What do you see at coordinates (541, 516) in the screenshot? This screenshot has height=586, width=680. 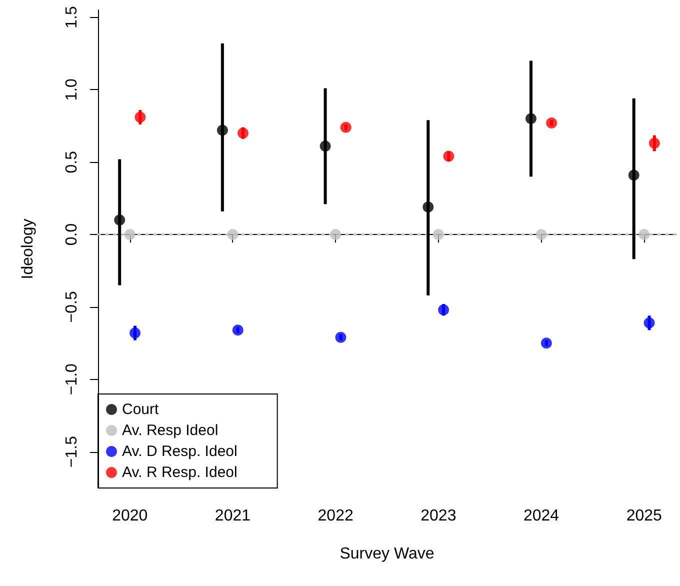 I see `x-tick-label: 2024` at bounding box center [541, 516].